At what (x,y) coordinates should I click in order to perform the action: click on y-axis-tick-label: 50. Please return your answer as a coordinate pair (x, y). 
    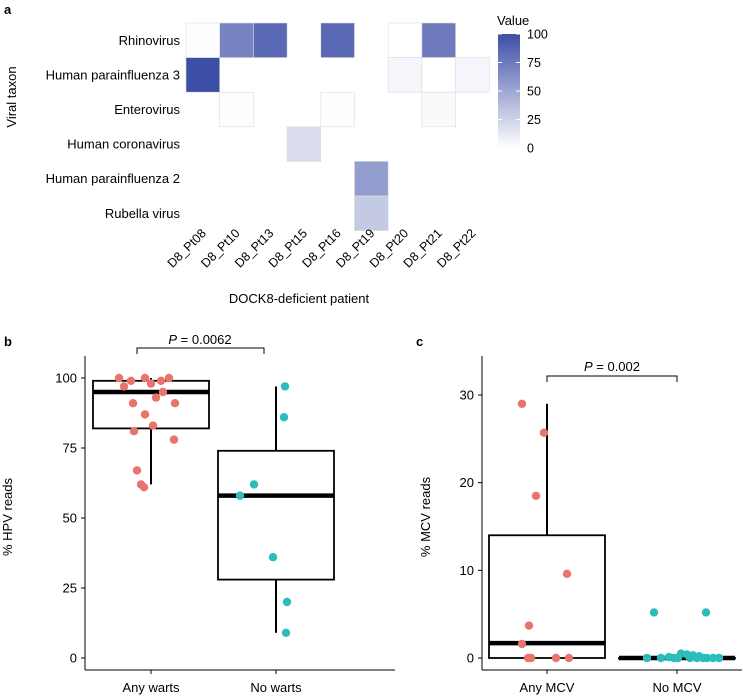
    Looking at the image, I should click on (70, 518).